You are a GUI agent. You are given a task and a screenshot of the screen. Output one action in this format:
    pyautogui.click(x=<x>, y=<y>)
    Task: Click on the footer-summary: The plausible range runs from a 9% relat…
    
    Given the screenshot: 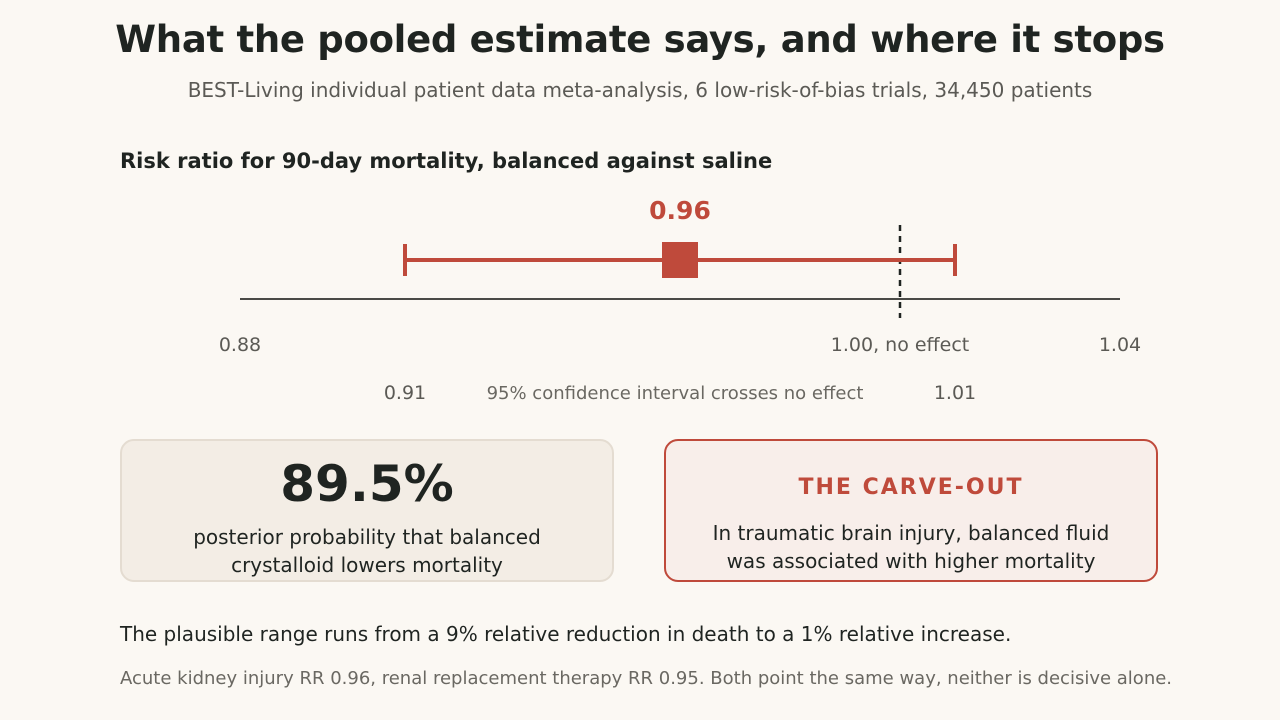 What is the action you would take?
    pyautogui.click(x=566, y=634)
    